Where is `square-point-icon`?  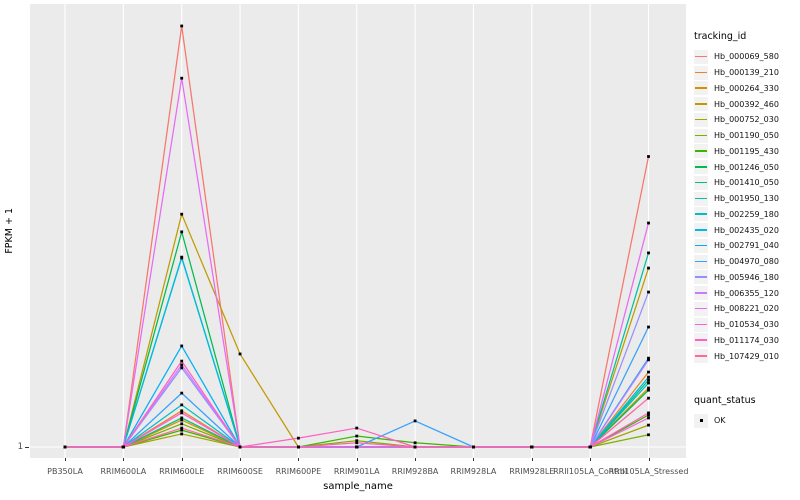 square-point-icon is located at coordinates (701, 421).